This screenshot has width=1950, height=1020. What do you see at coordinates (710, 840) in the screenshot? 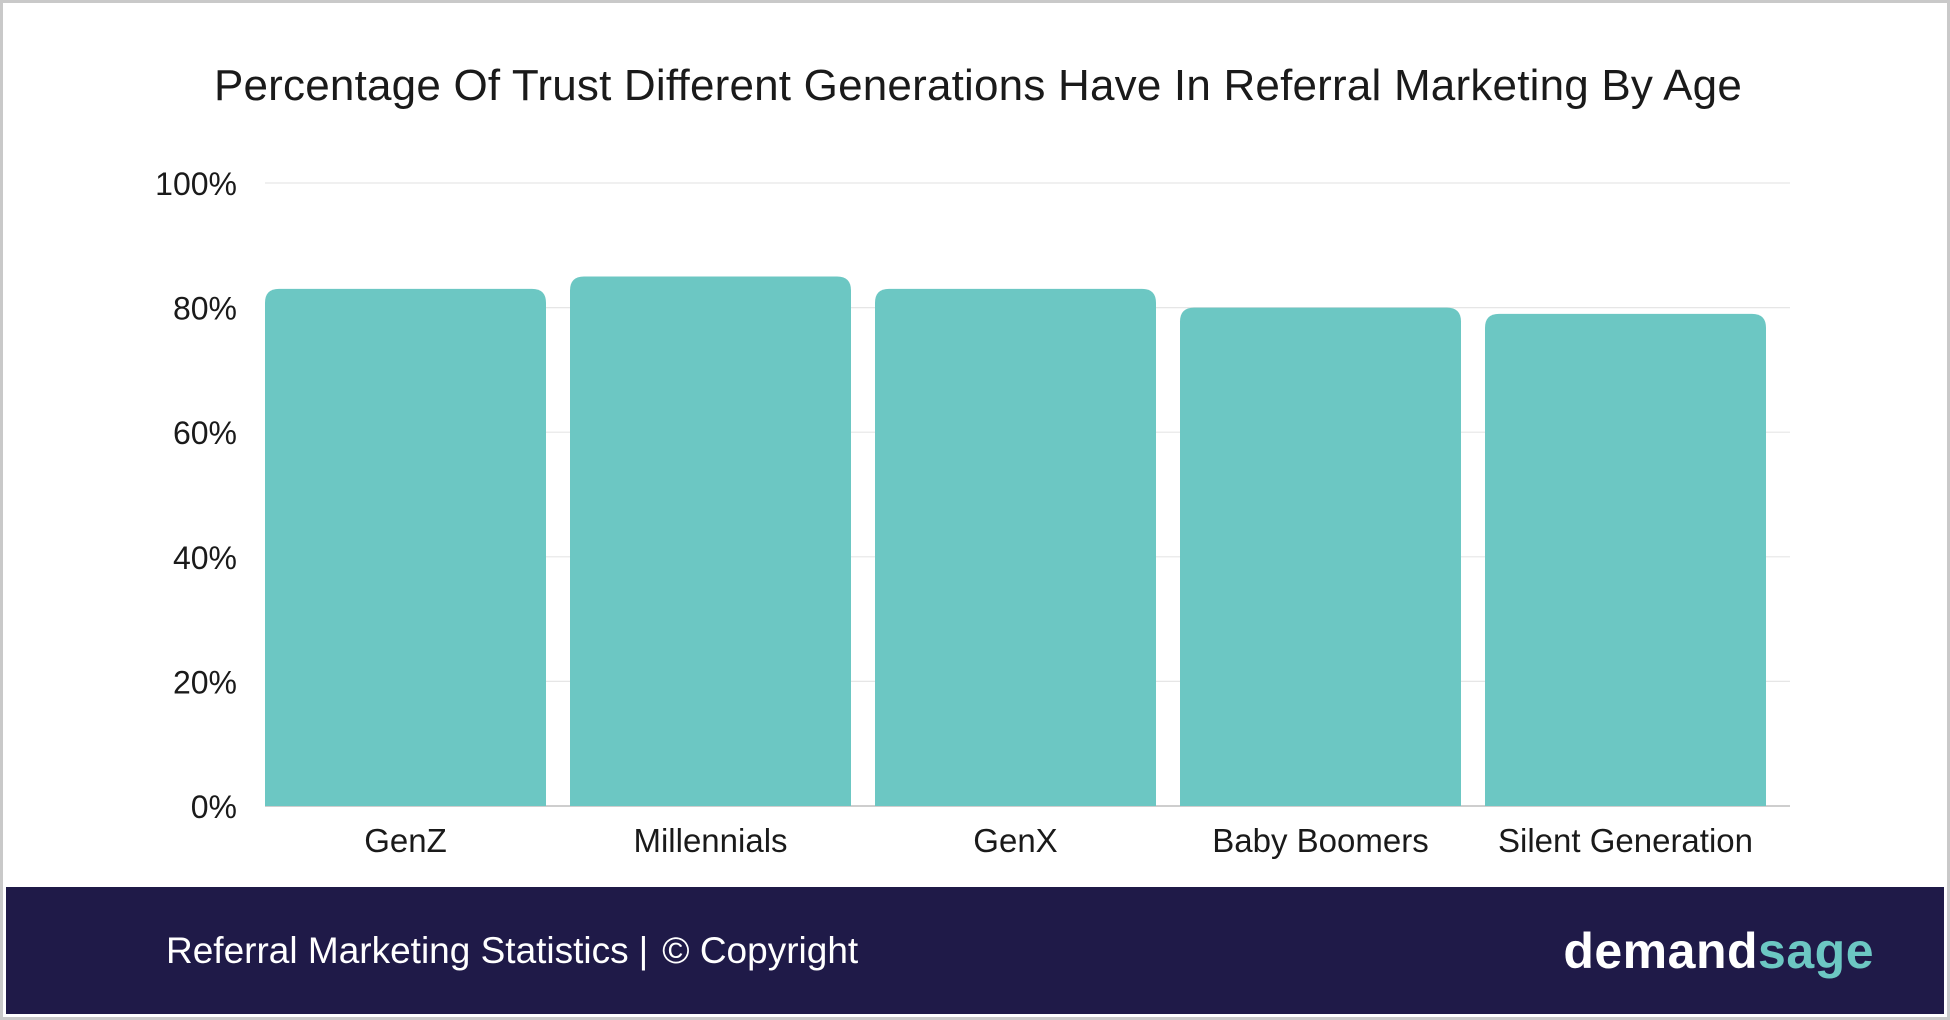
I see `x-tick-label: Millennials` at bounding box center [710, 840].